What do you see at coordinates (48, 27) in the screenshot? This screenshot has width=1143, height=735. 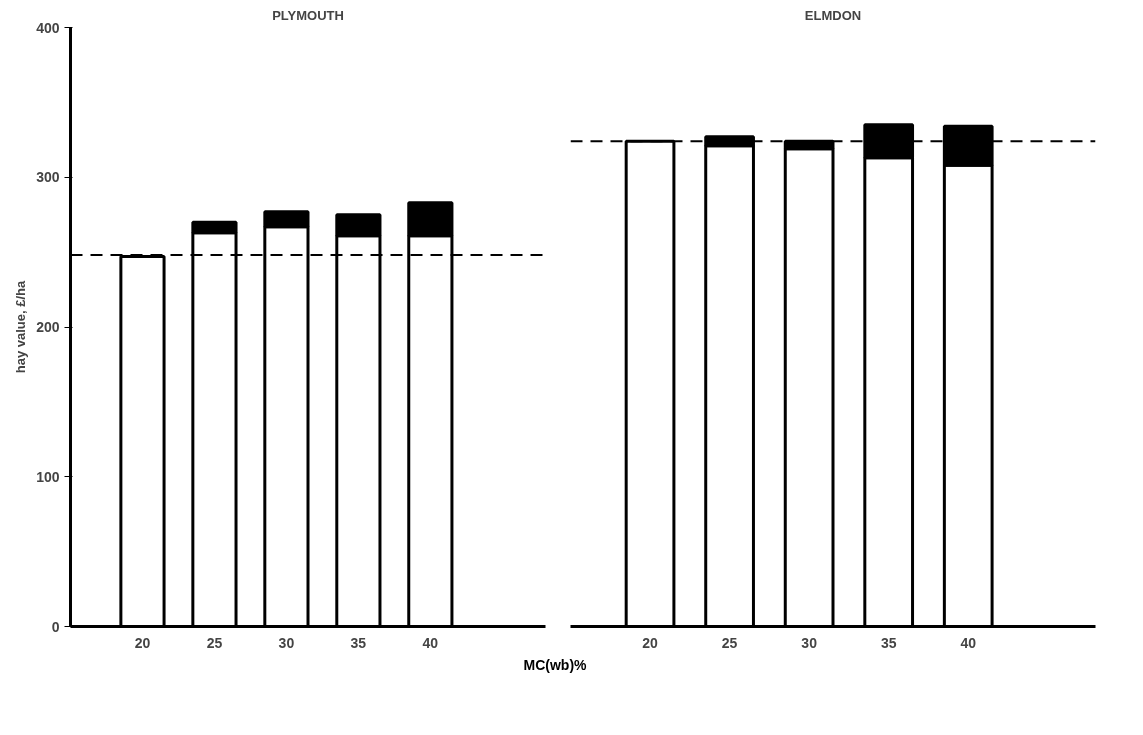 I see `y-tick-label: 400` at bounding box center [48, 27].